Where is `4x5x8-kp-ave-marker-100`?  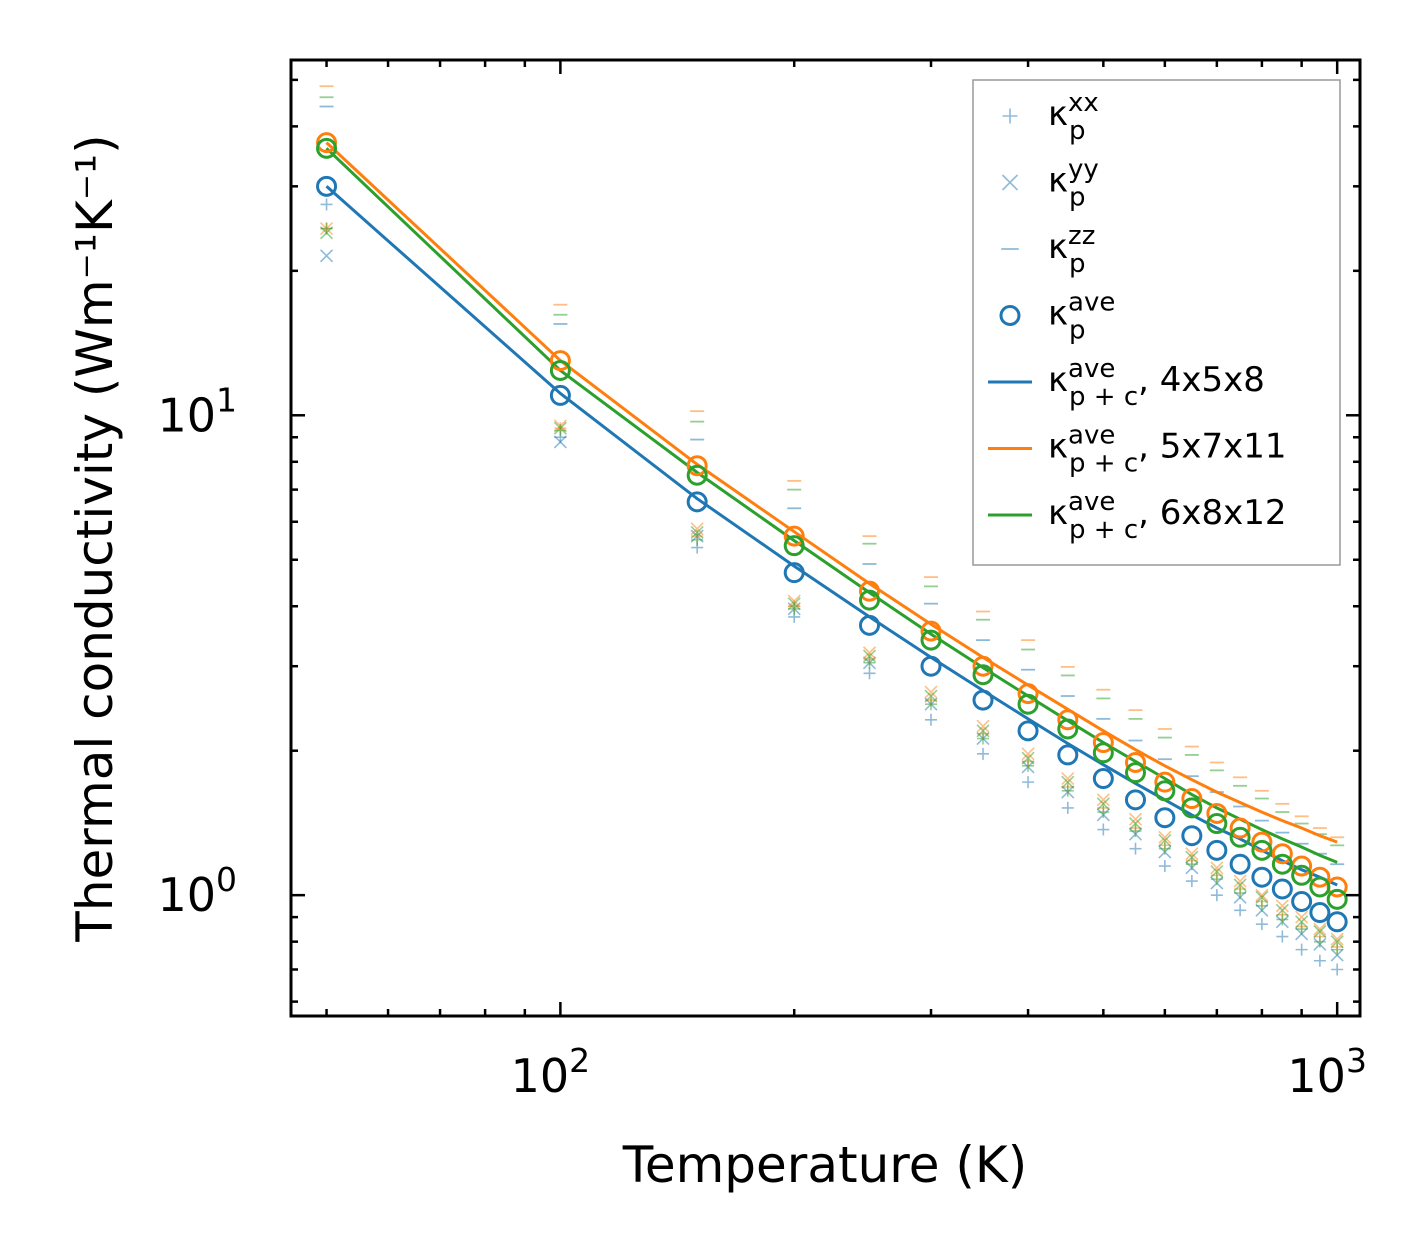
4x5x8-kp-ave-marker-100 is located at coordinates (560, 395).